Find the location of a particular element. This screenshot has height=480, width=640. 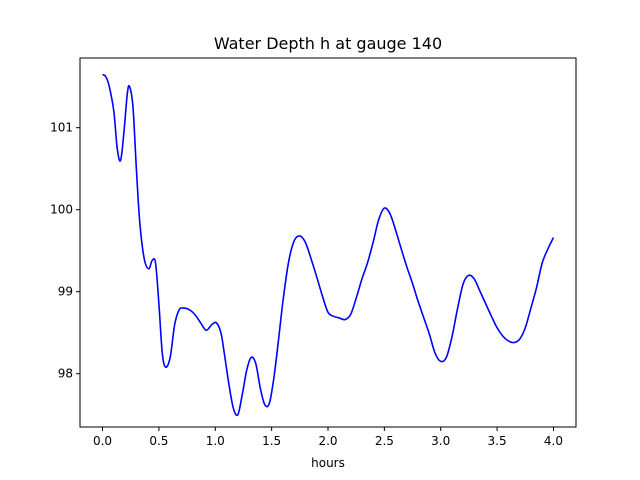

x-axis-label: hours is located at coordinates (328, 463).